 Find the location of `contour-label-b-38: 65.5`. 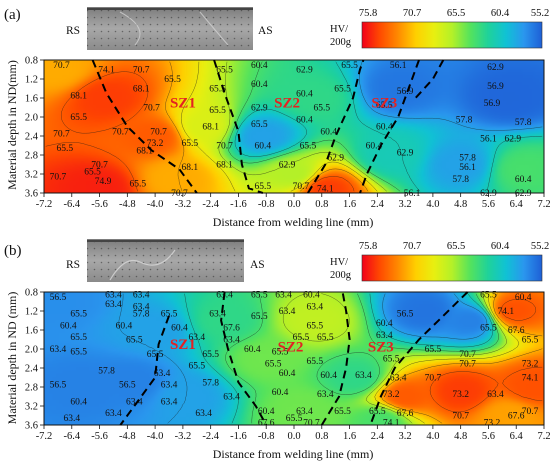

contour-label-b-38: 65.5 is located at coordinates (155, 355).